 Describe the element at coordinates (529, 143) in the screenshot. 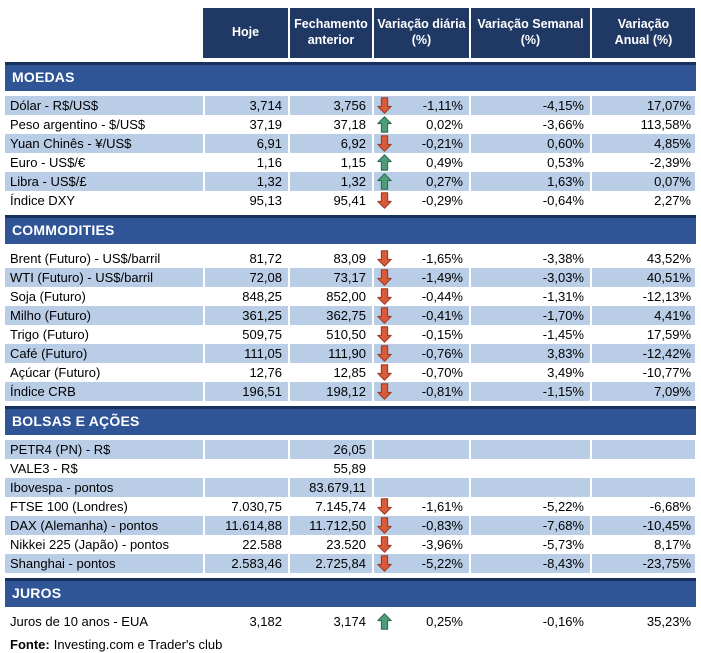

I see `weekly-change-cell: 0,60%` at that location.